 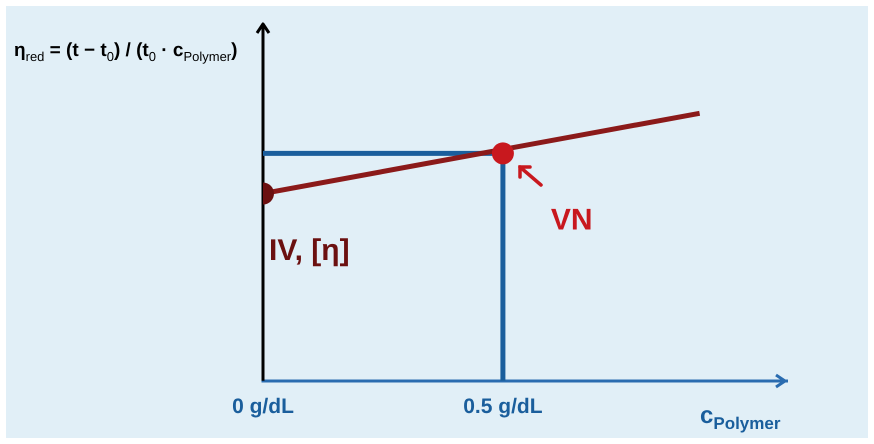 I want to click on annotation: IV, [η], so click(x=309, y=250).